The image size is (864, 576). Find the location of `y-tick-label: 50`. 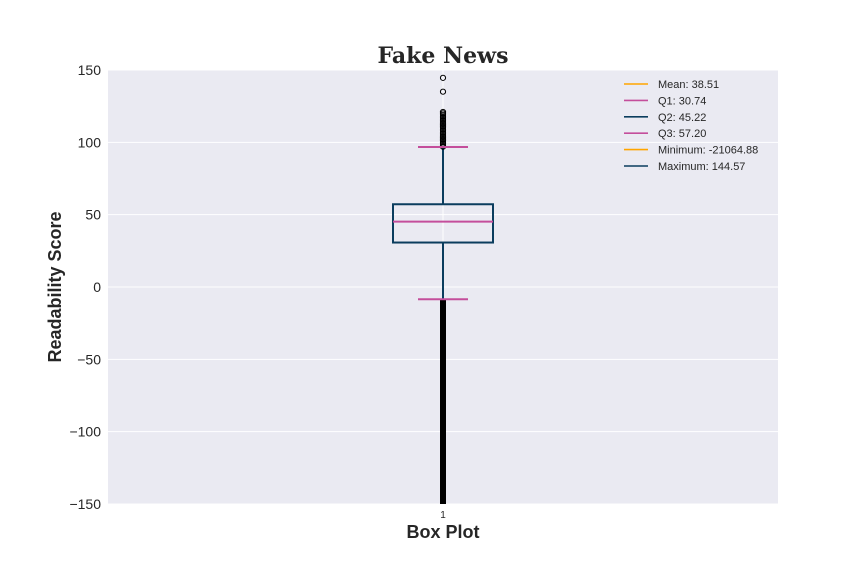

y-tick-label: 50 is located at coordinates (93, 215).